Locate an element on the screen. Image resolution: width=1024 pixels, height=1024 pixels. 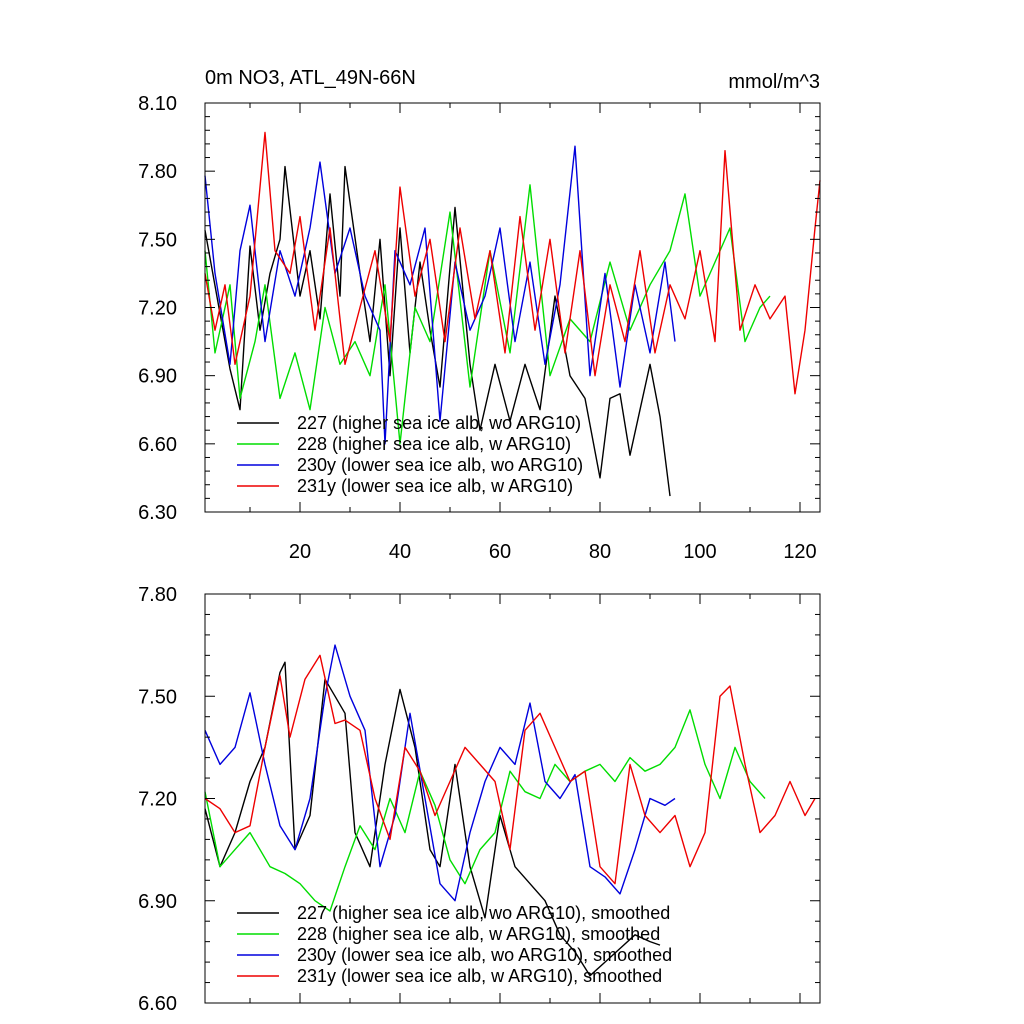
units-label: mmol/m^3 is located at coordinates (774, 82).